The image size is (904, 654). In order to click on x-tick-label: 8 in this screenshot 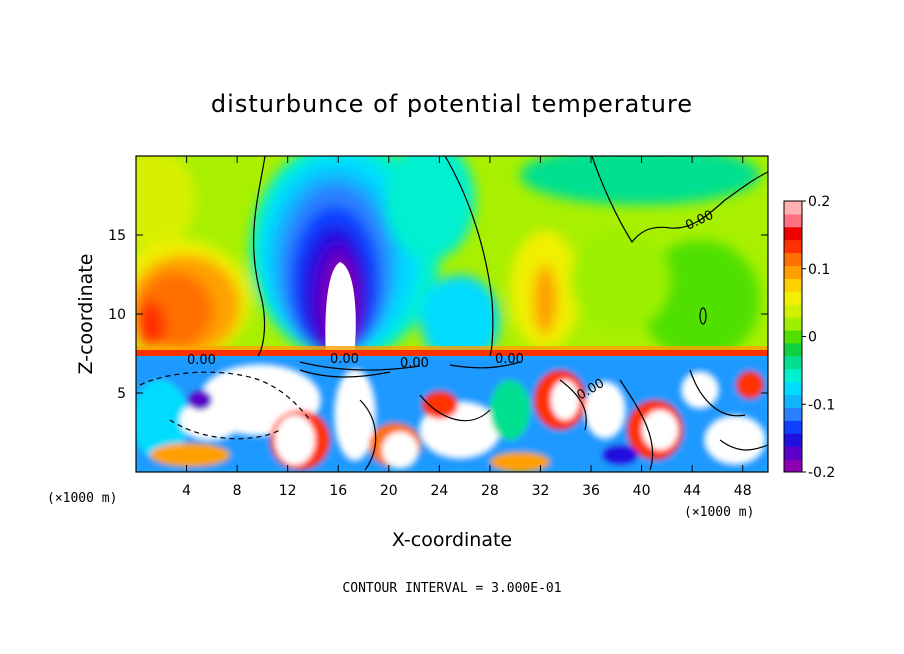, I will do `click(237, 491)`.